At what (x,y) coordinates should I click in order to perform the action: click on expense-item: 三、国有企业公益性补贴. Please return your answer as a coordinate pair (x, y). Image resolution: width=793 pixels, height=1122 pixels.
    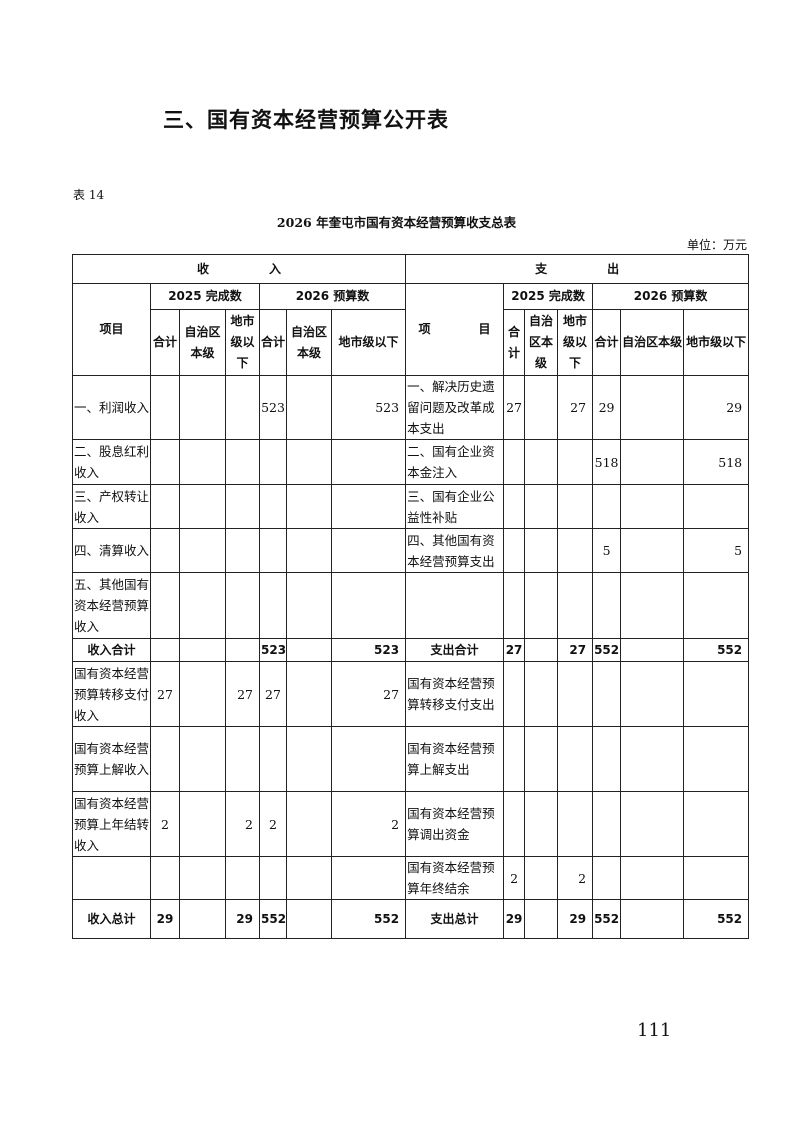
    Looking at the image, I should click on (455, 506).